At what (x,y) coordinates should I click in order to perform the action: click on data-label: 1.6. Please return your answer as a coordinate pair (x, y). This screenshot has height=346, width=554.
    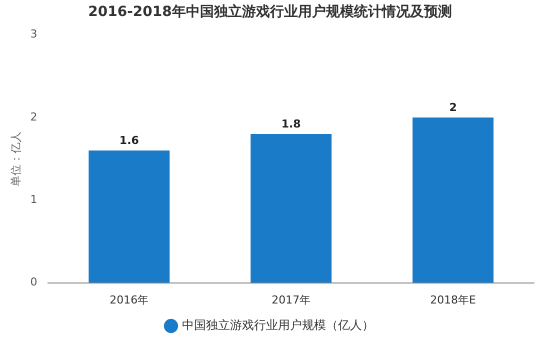
    Looking at the image, I should click on (129, 140).